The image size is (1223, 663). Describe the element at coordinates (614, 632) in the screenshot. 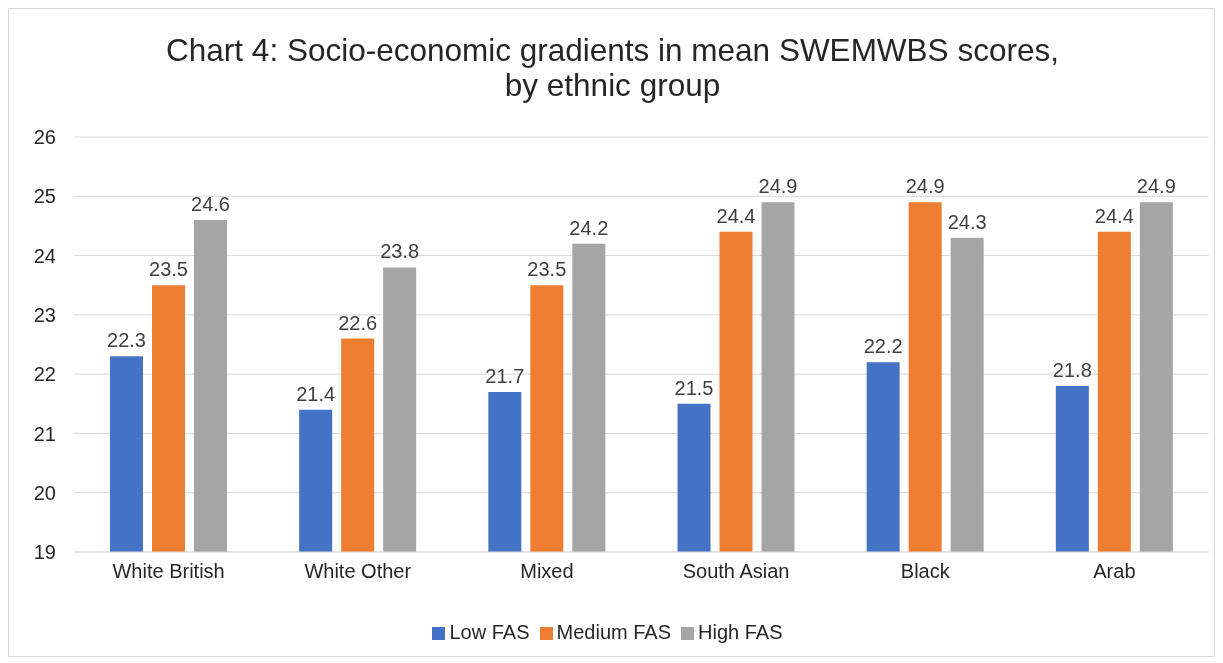

I see `legend-label: Medium FAS` at that location.